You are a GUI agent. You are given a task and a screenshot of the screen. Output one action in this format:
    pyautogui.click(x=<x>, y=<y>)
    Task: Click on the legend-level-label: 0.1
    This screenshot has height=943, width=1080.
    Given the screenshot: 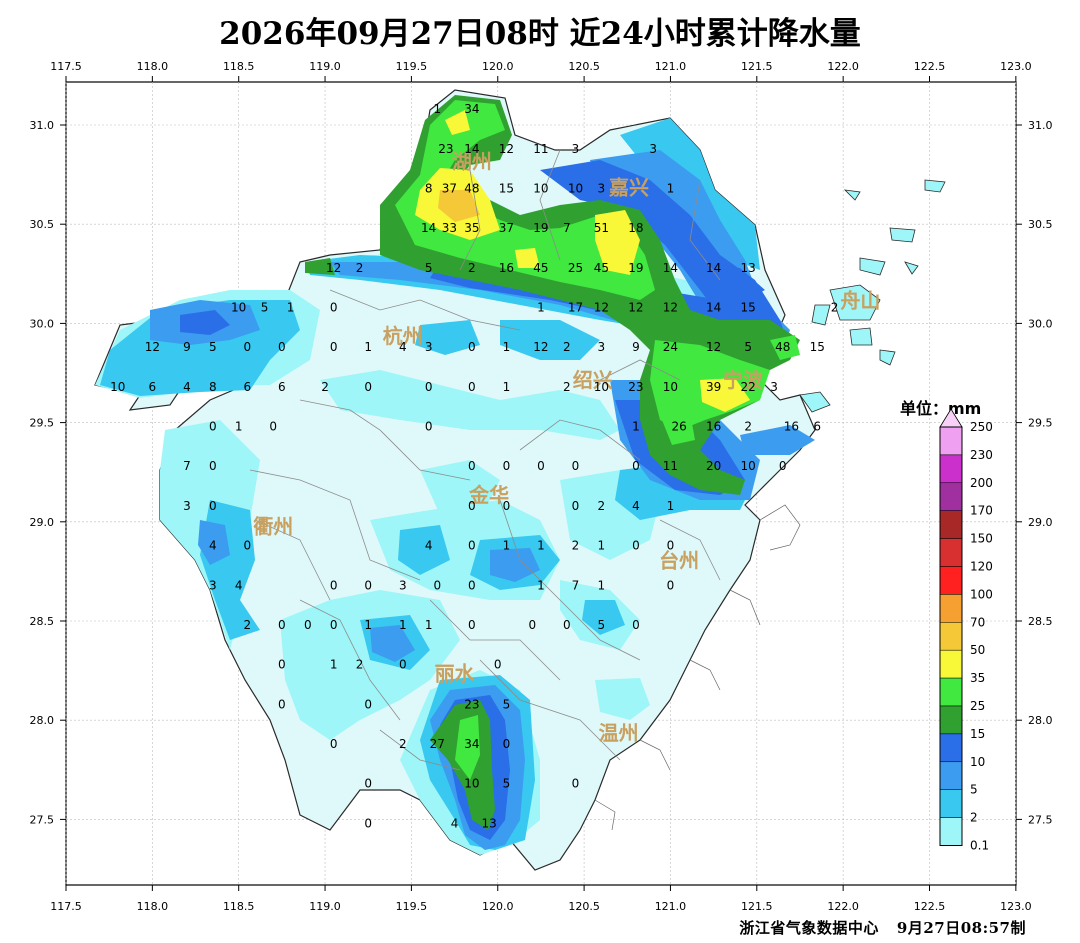 What is the action you would take?
    pyautogui.click(x=979, y=846)
    